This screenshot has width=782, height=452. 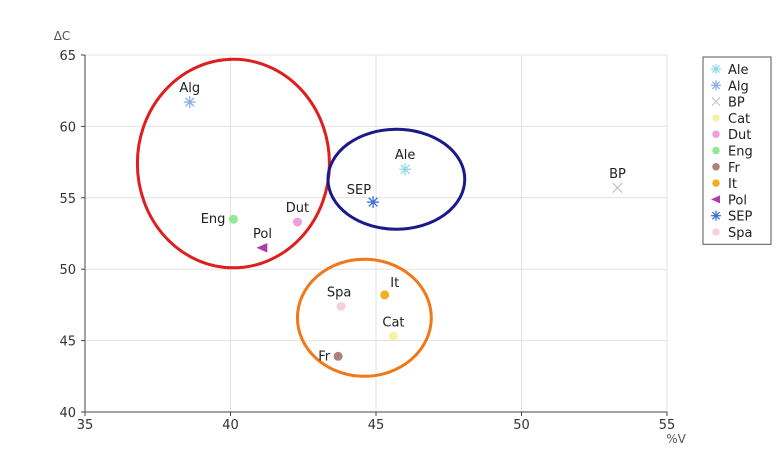 I want to click on data-point-alg, so click(x=189, y=102).